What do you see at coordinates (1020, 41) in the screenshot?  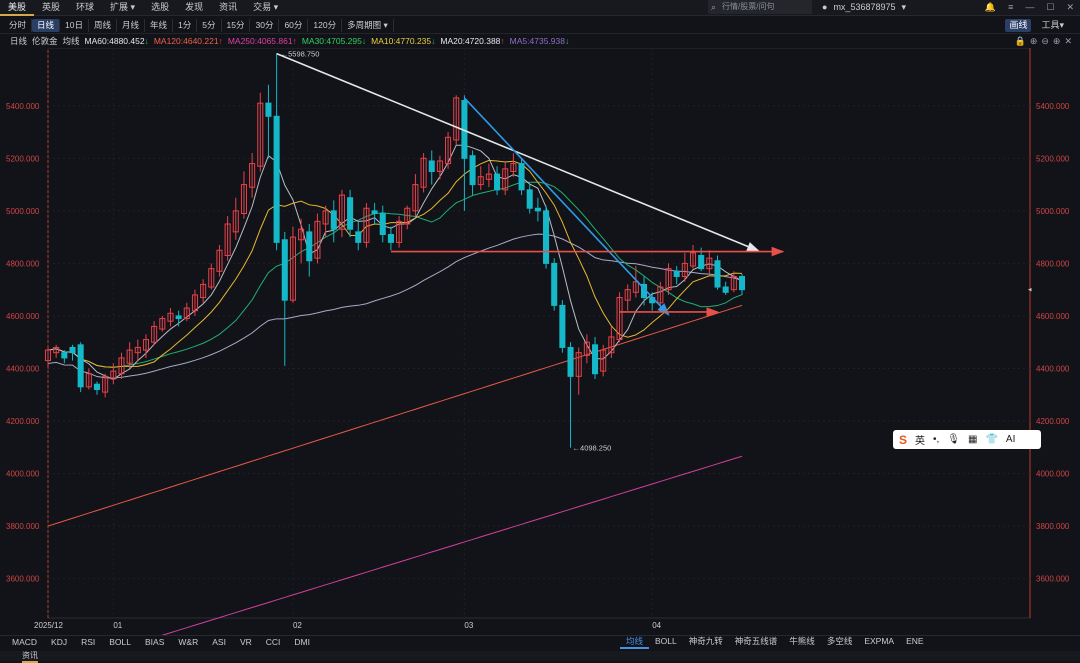 I see `legend-tool-icon-0: 🔒` at bounding box center [1020, 41].